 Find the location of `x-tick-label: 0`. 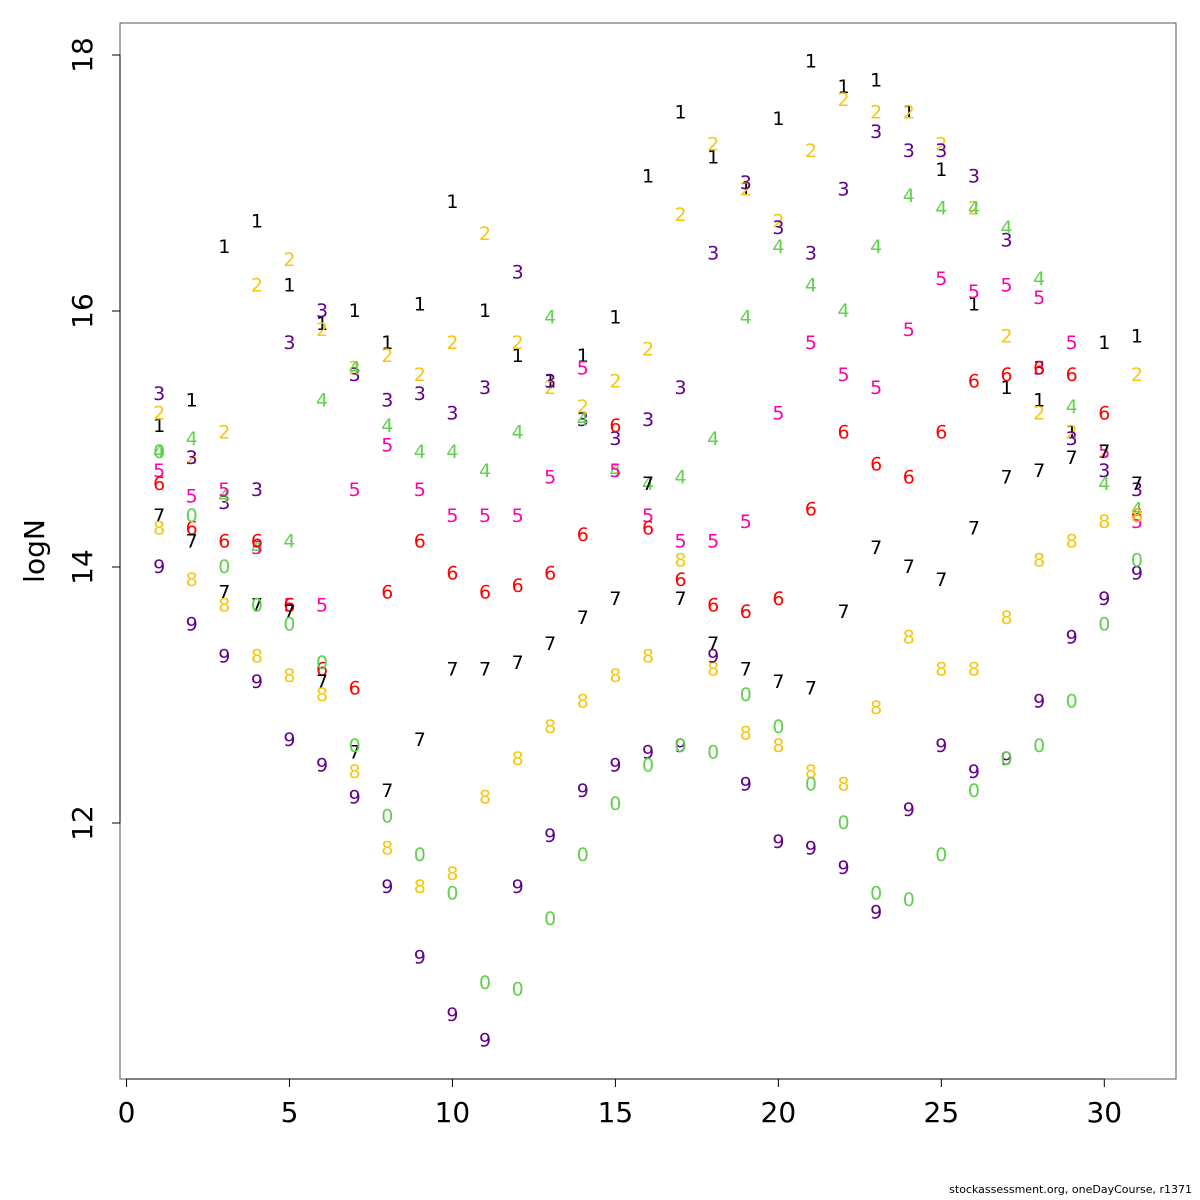

x-tick-label: 0 is located at coordinates (127, 1112).